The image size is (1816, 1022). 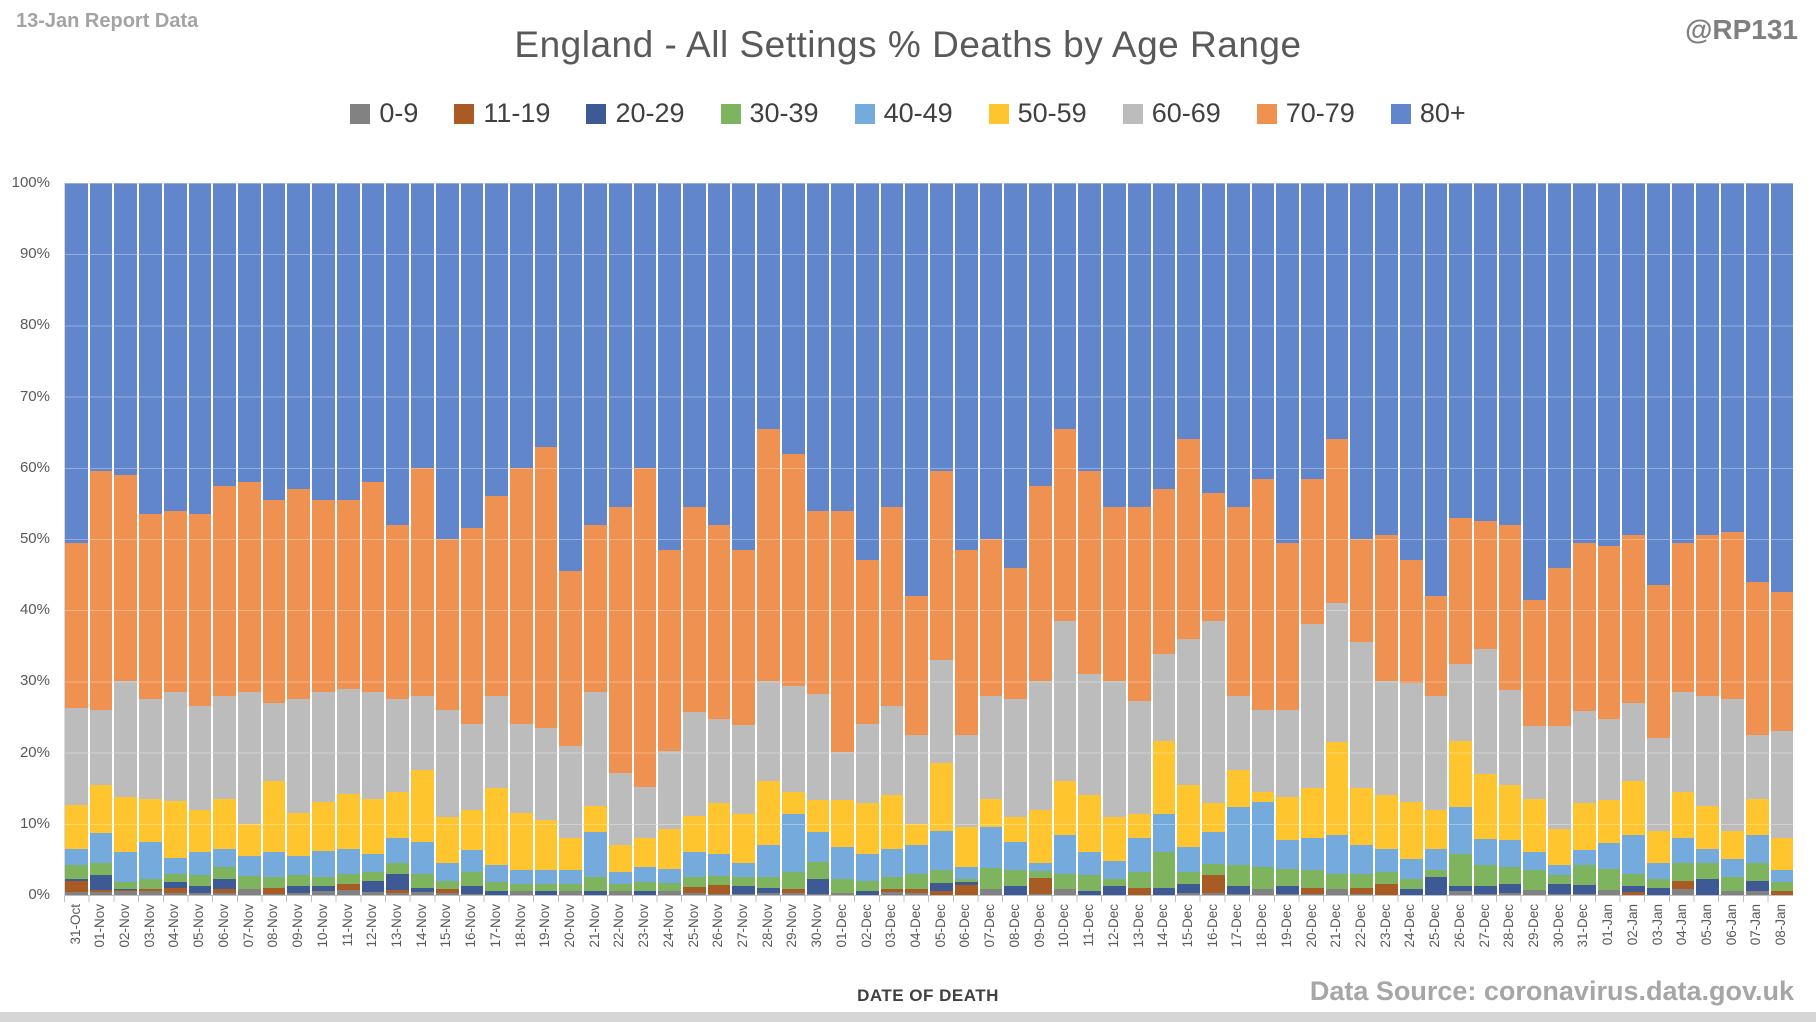 I want to click on bar-07-Dec, so click(x=991, y=539).